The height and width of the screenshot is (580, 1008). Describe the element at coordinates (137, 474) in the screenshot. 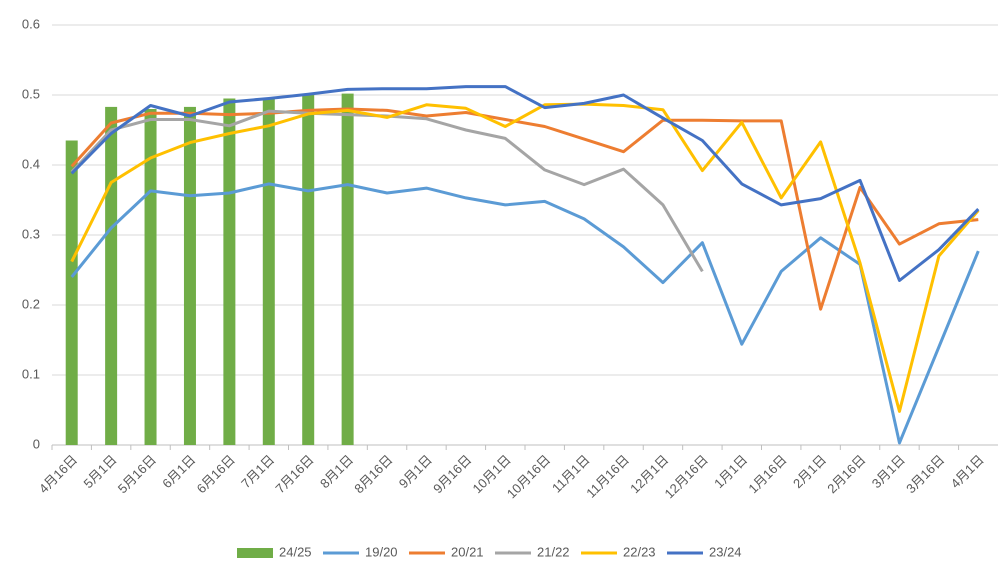

I see `x-tick-label: 5月16日` at that location.